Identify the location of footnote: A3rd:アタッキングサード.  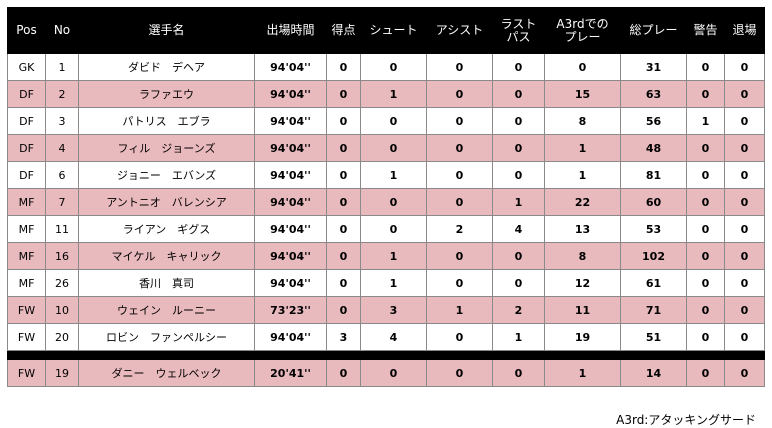
(686, 420).